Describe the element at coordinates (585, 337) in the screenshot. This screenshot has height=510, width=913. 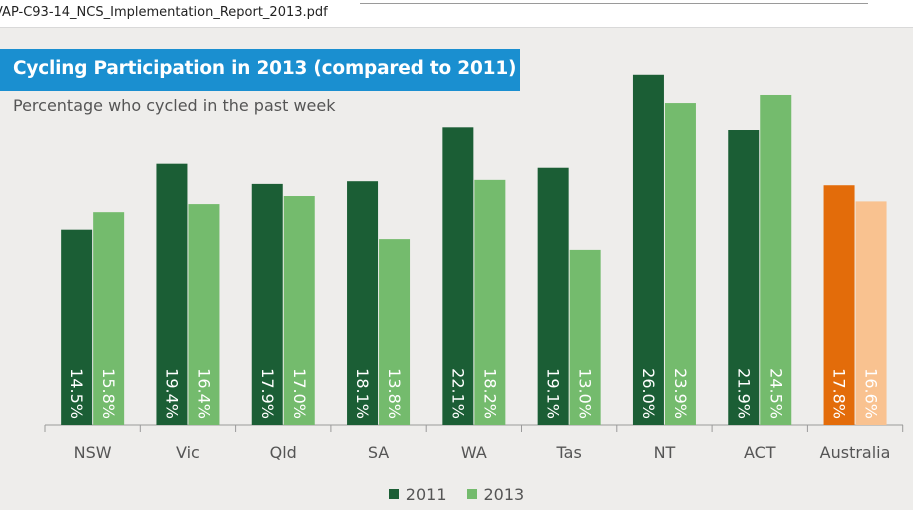
I see `bar-2013-tas` at that location.